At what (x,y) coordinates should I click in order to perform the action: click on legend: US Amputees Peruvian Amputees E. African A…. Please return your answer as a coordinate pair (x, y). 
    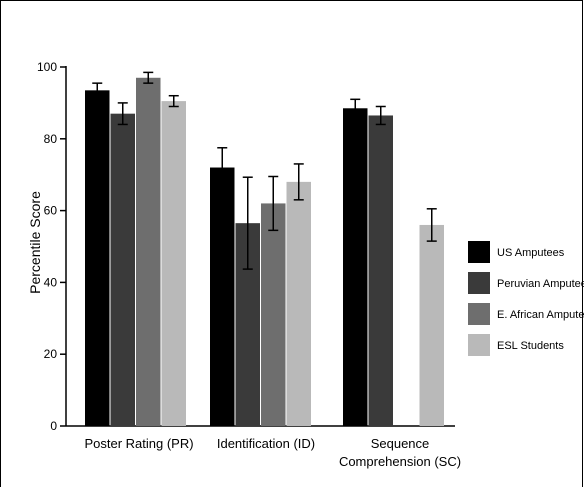
    Looking at the image, I should click on (526, 298).